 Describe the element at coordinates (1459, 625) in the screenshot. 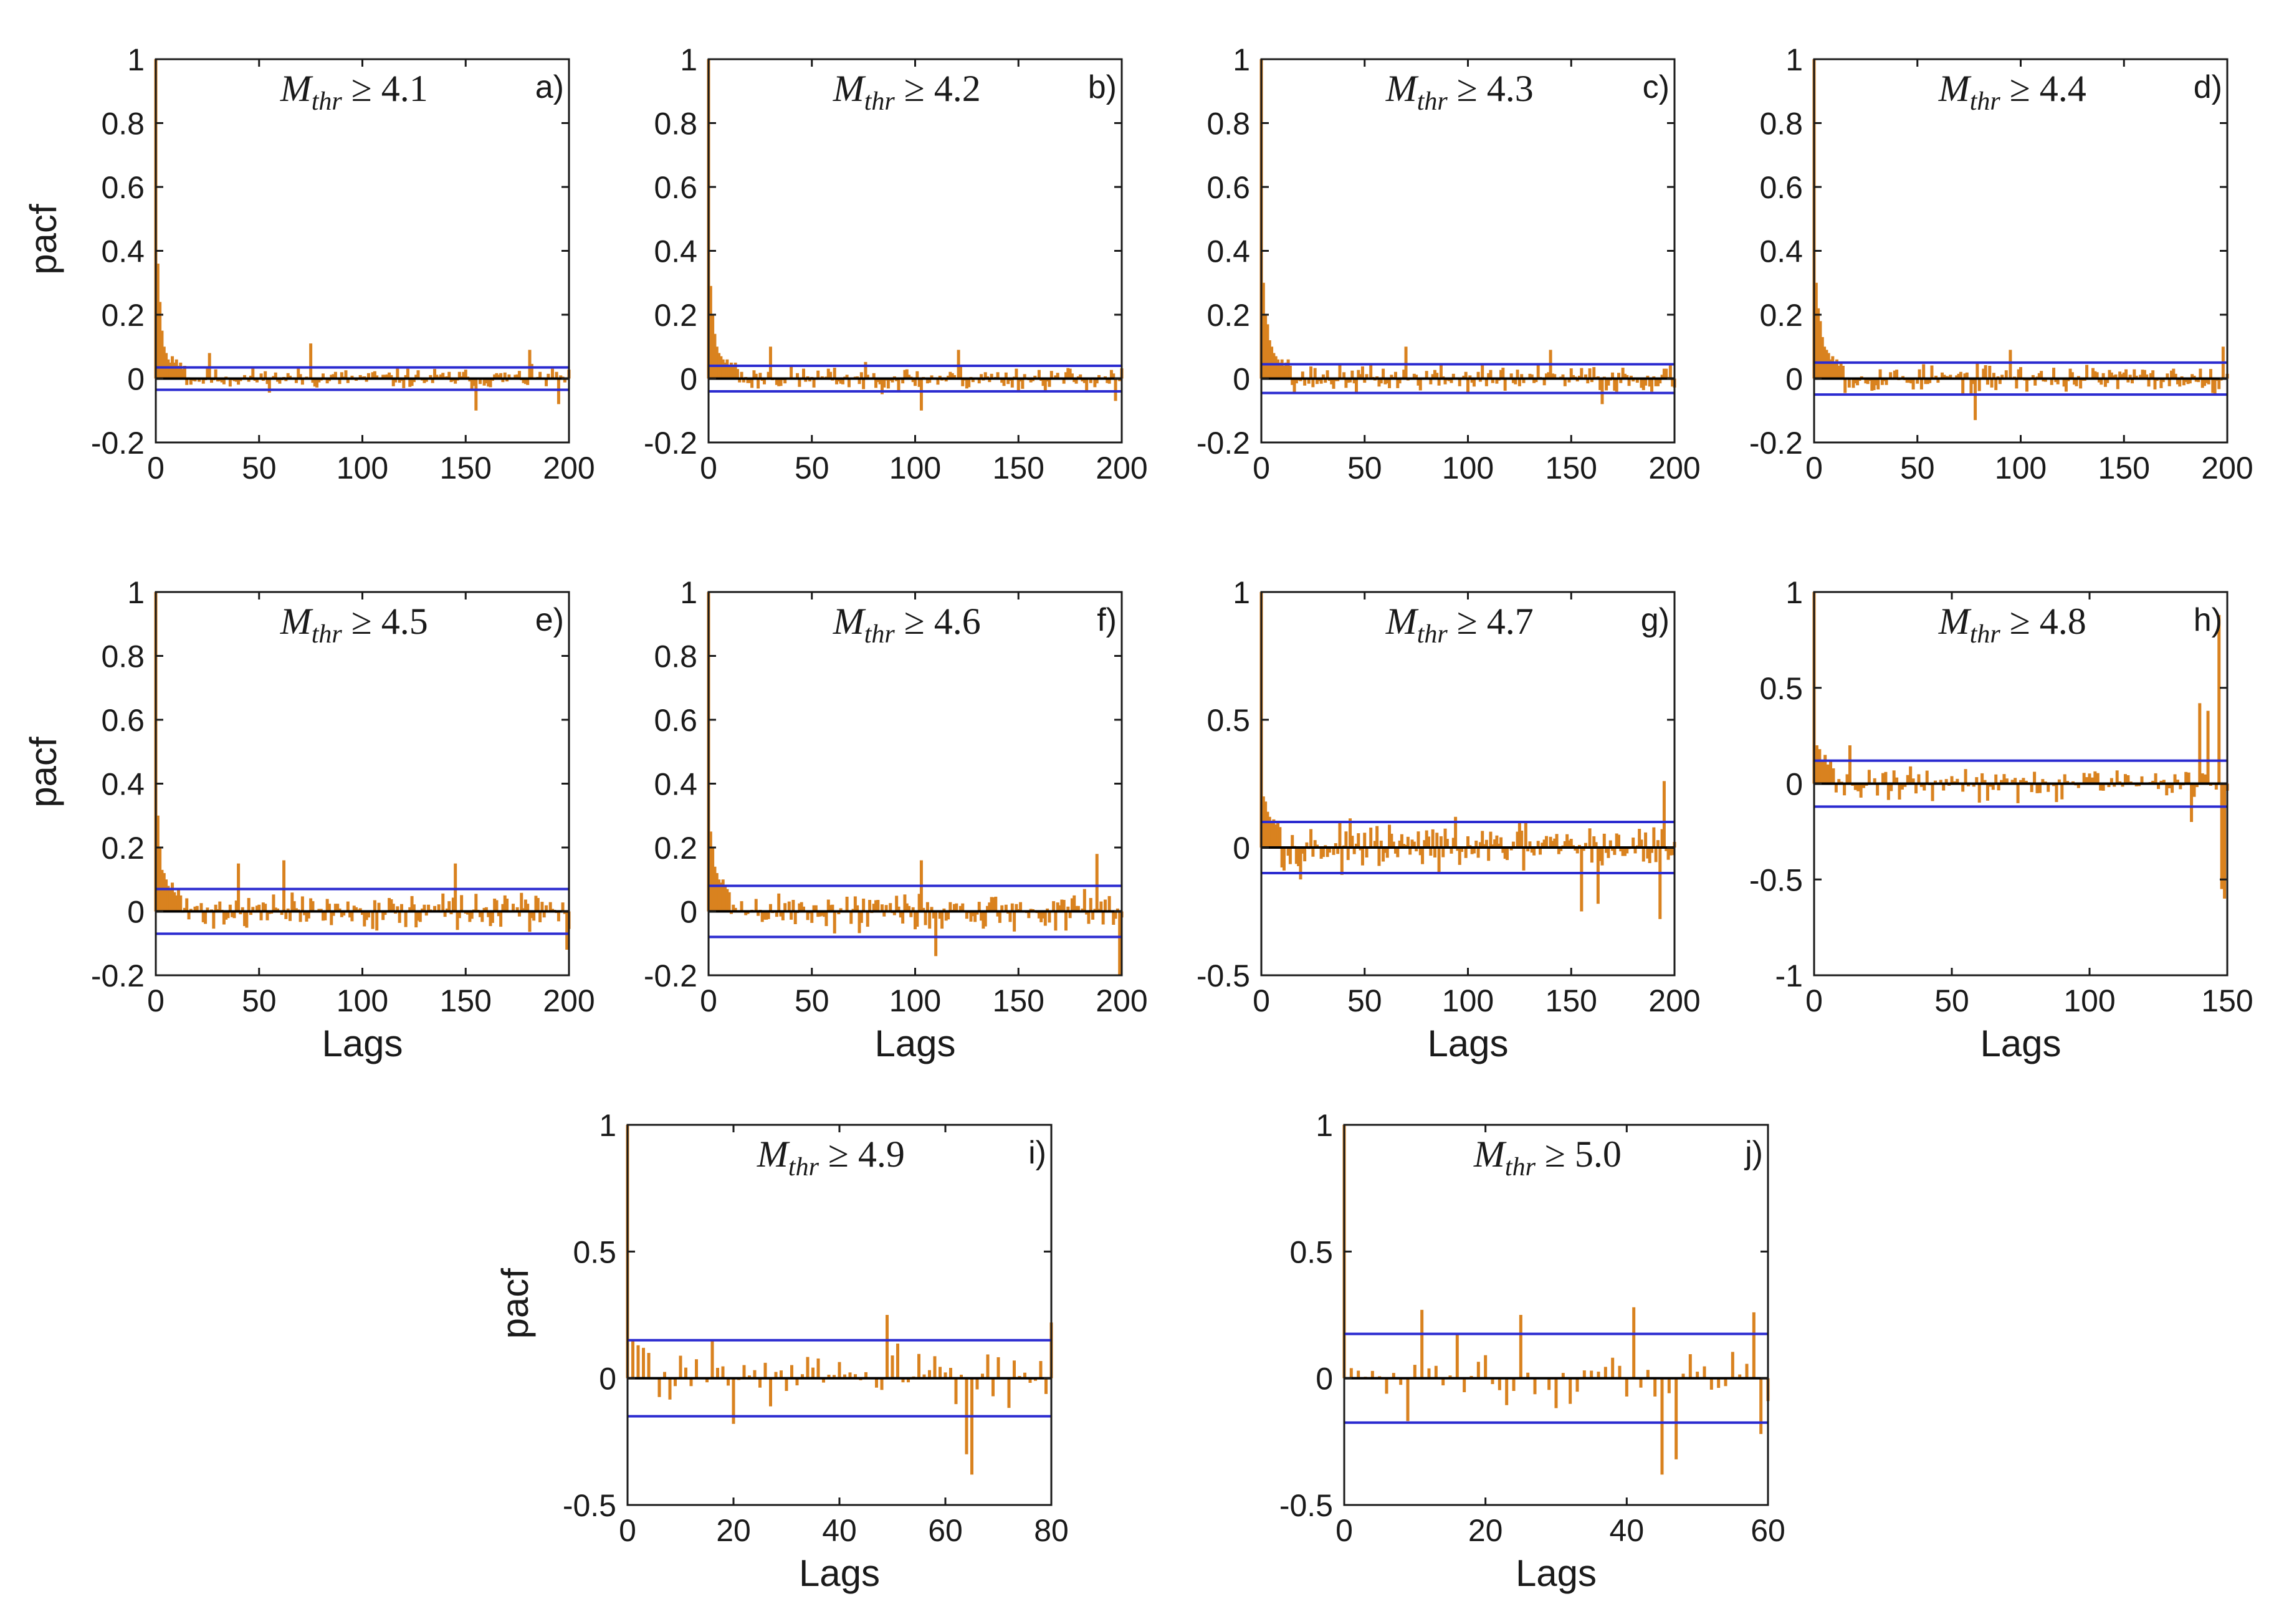

I see `threshold-title: Mthr ≥ 4.7` at that location.